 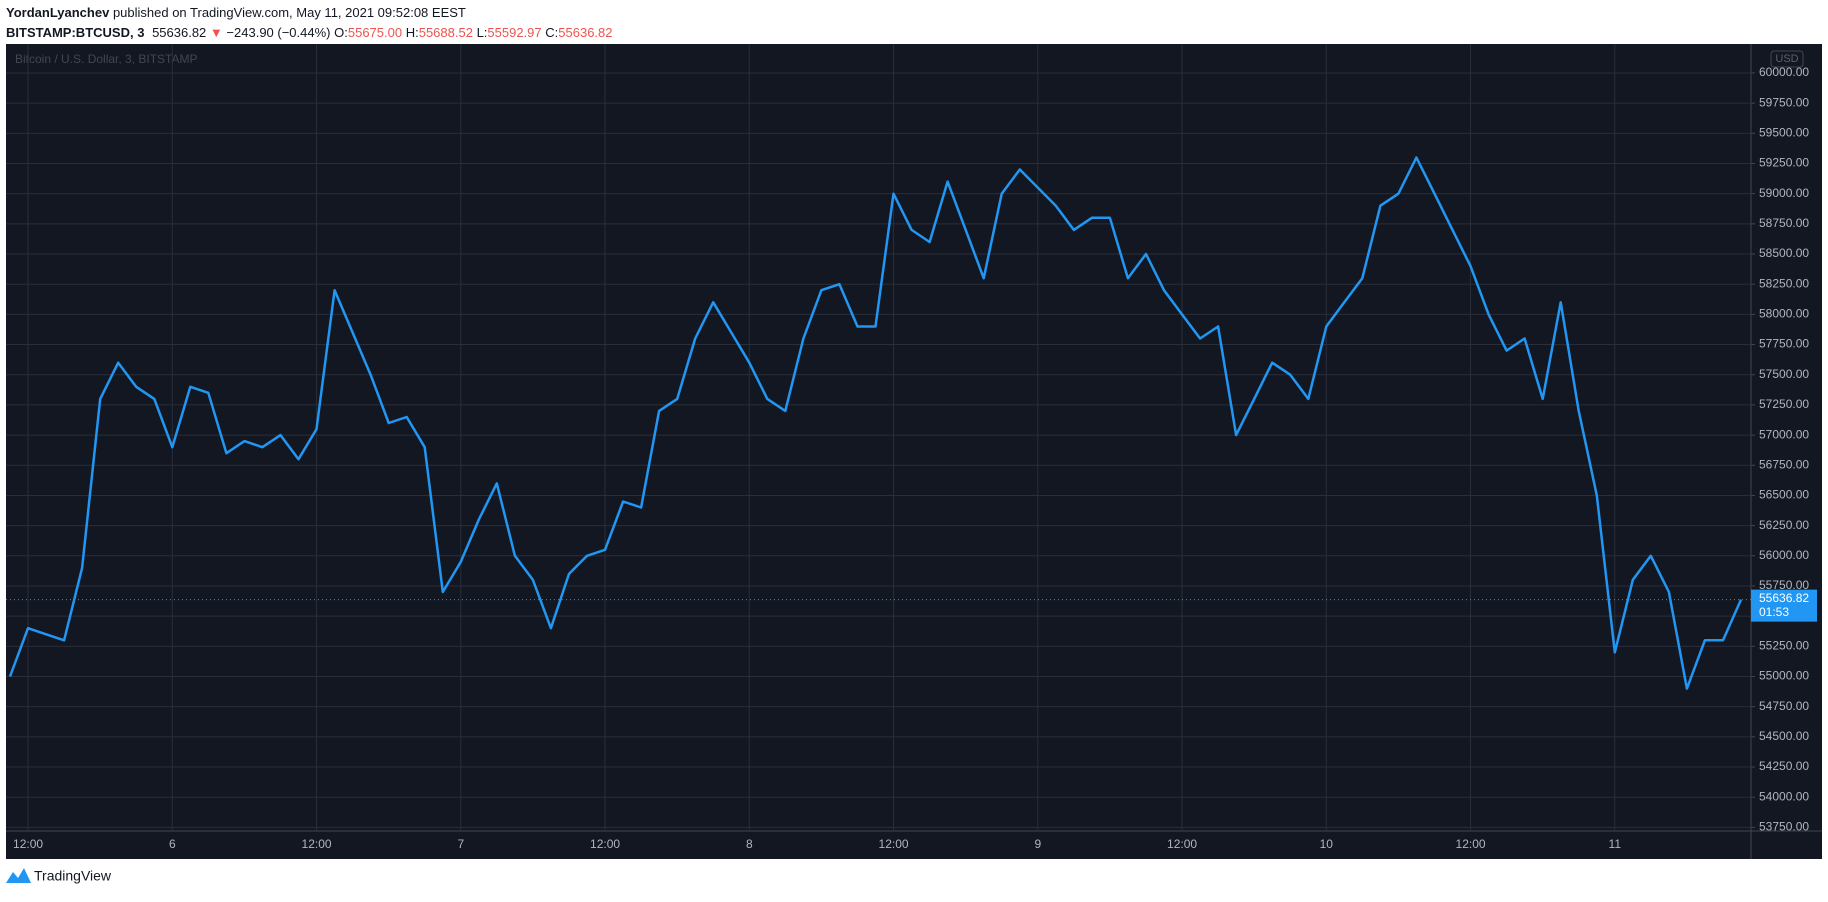 I want to click on y-tick-label: 55000.00, so click(x=1784, y=676).